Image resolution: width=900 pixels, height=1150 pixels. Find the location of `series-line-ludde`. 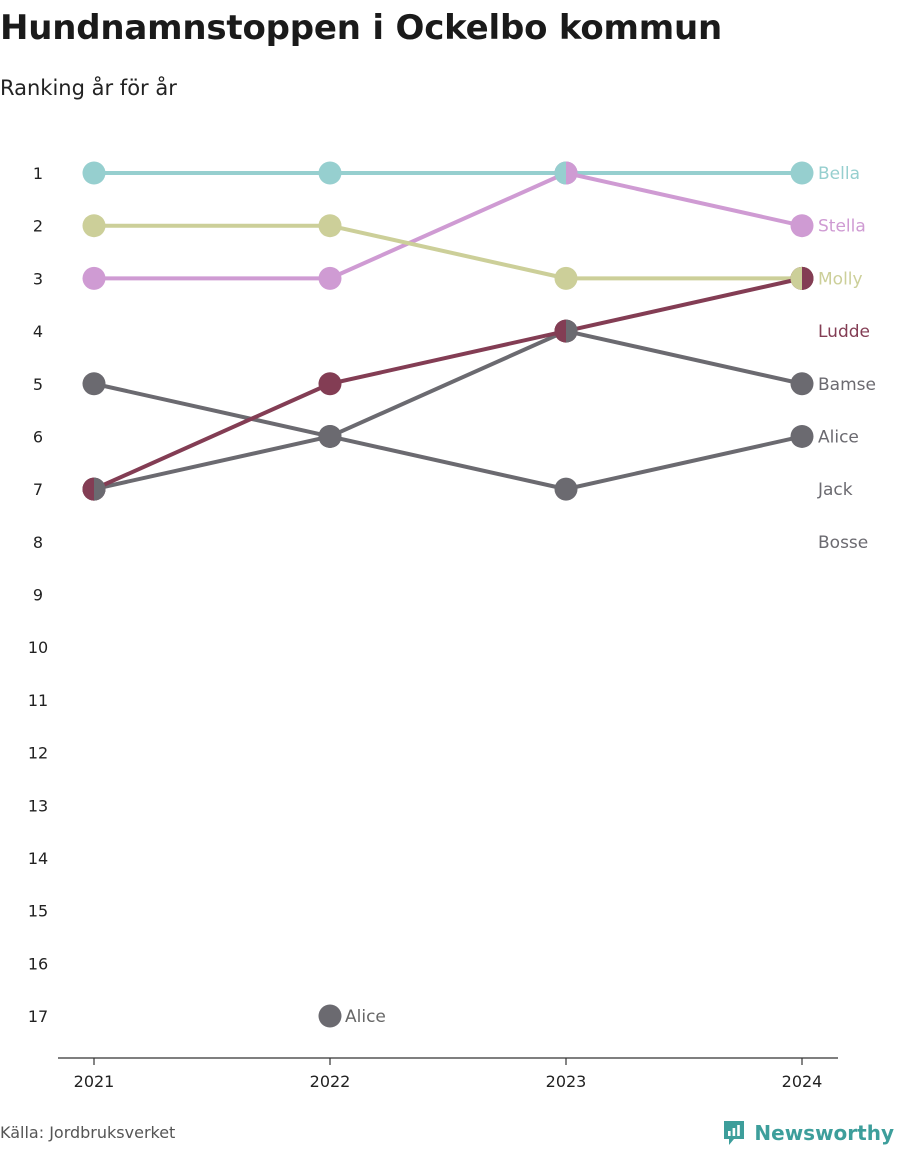

series-line-ludde is located at coordinates (448, 384).